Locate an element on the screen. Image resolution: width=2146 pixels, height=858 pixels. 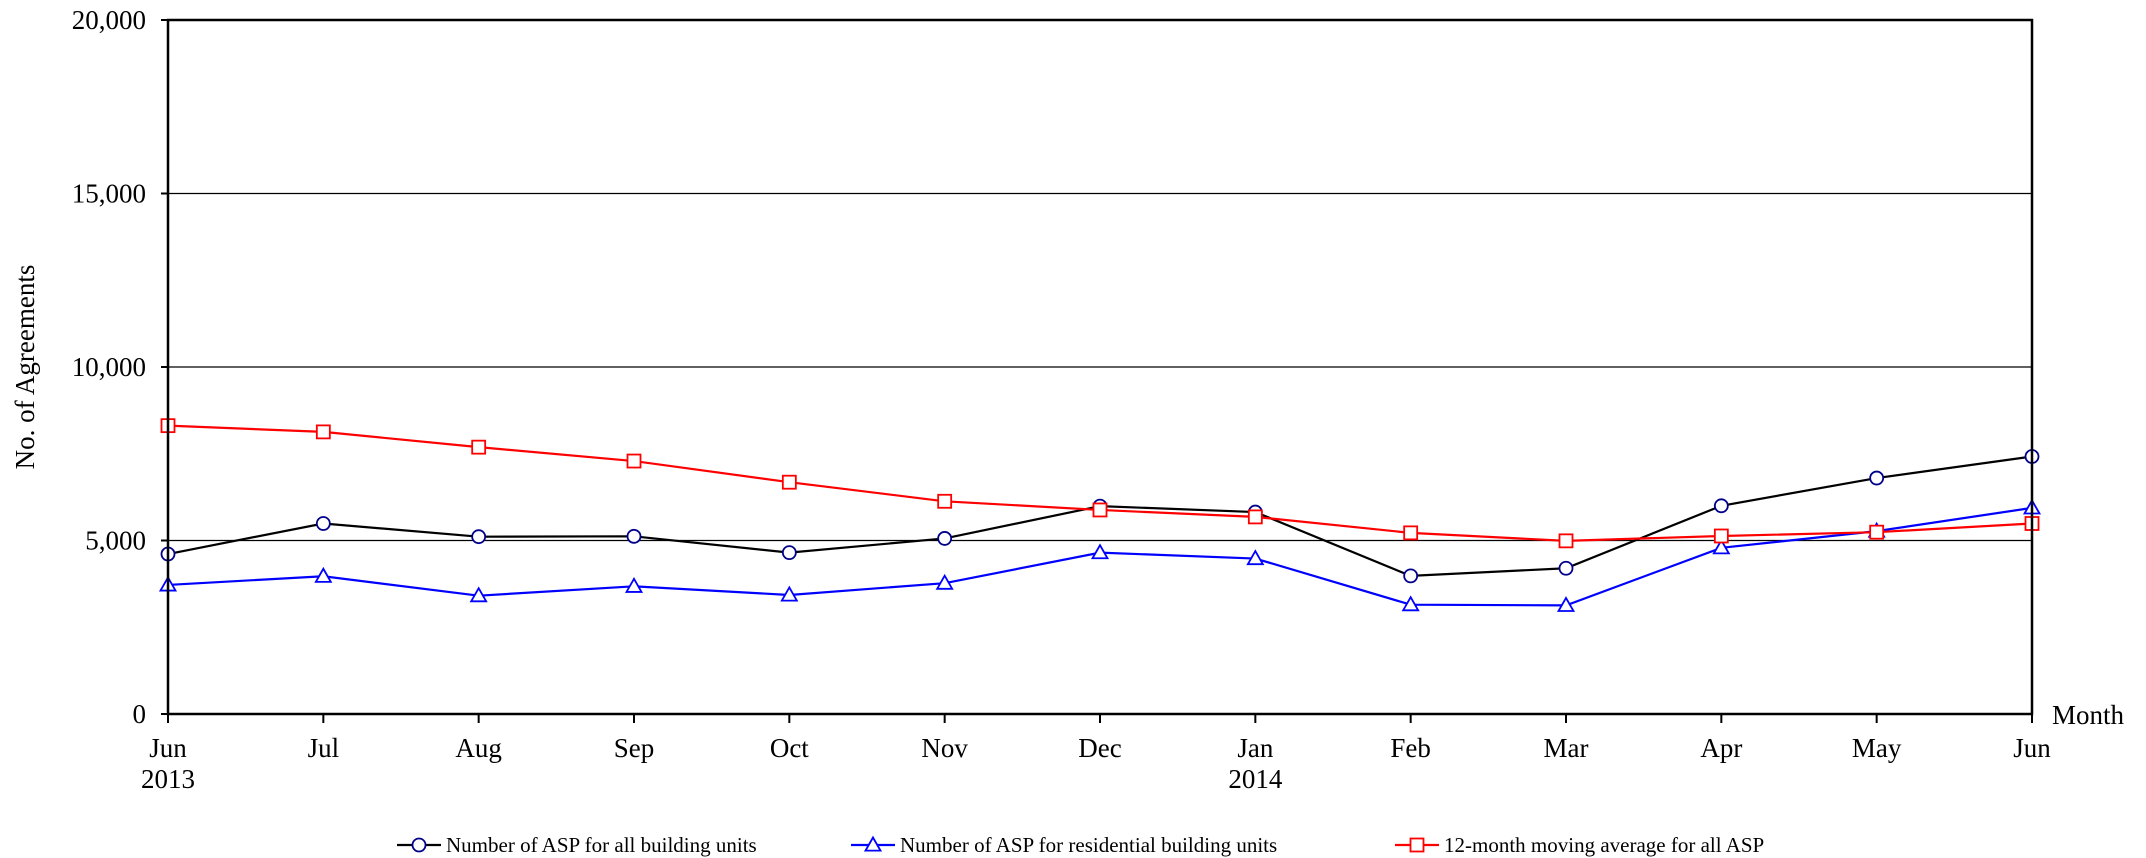
series-line is located at coordinates (1100, 483).